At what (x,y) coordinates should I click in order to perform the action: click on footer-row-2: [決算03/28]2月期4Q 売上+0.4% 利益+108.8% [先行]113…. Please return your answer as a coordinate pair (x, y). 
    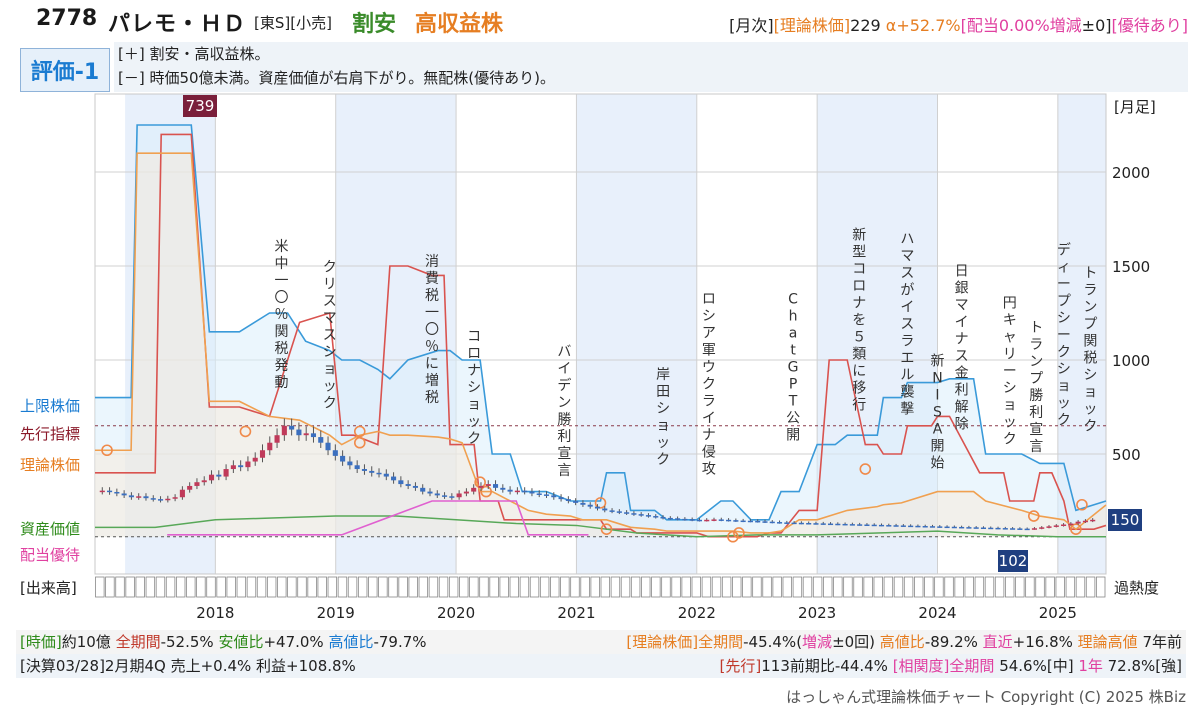
    Looking at the image, I should click on (601, 666).